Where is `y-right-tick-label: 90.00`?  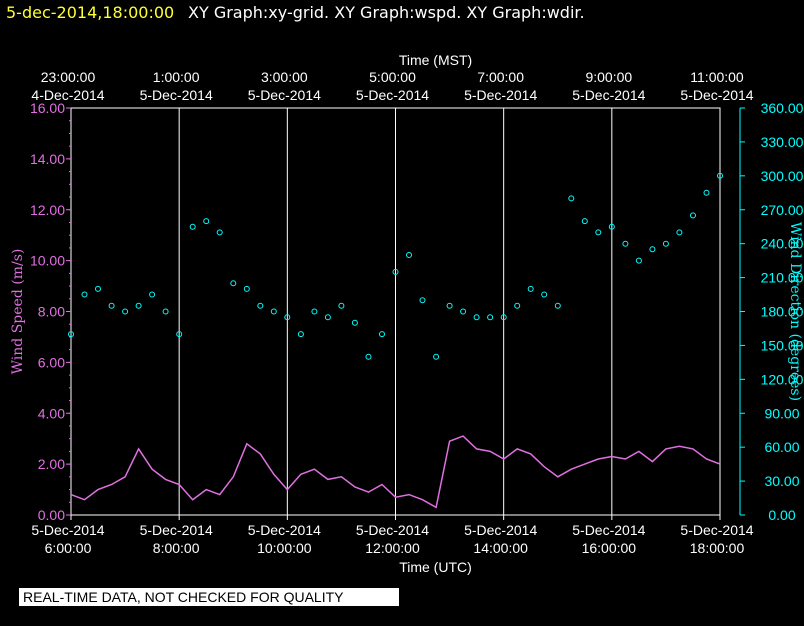
y-right-tick-label: 90.00 is located at coordinates (781, 413).